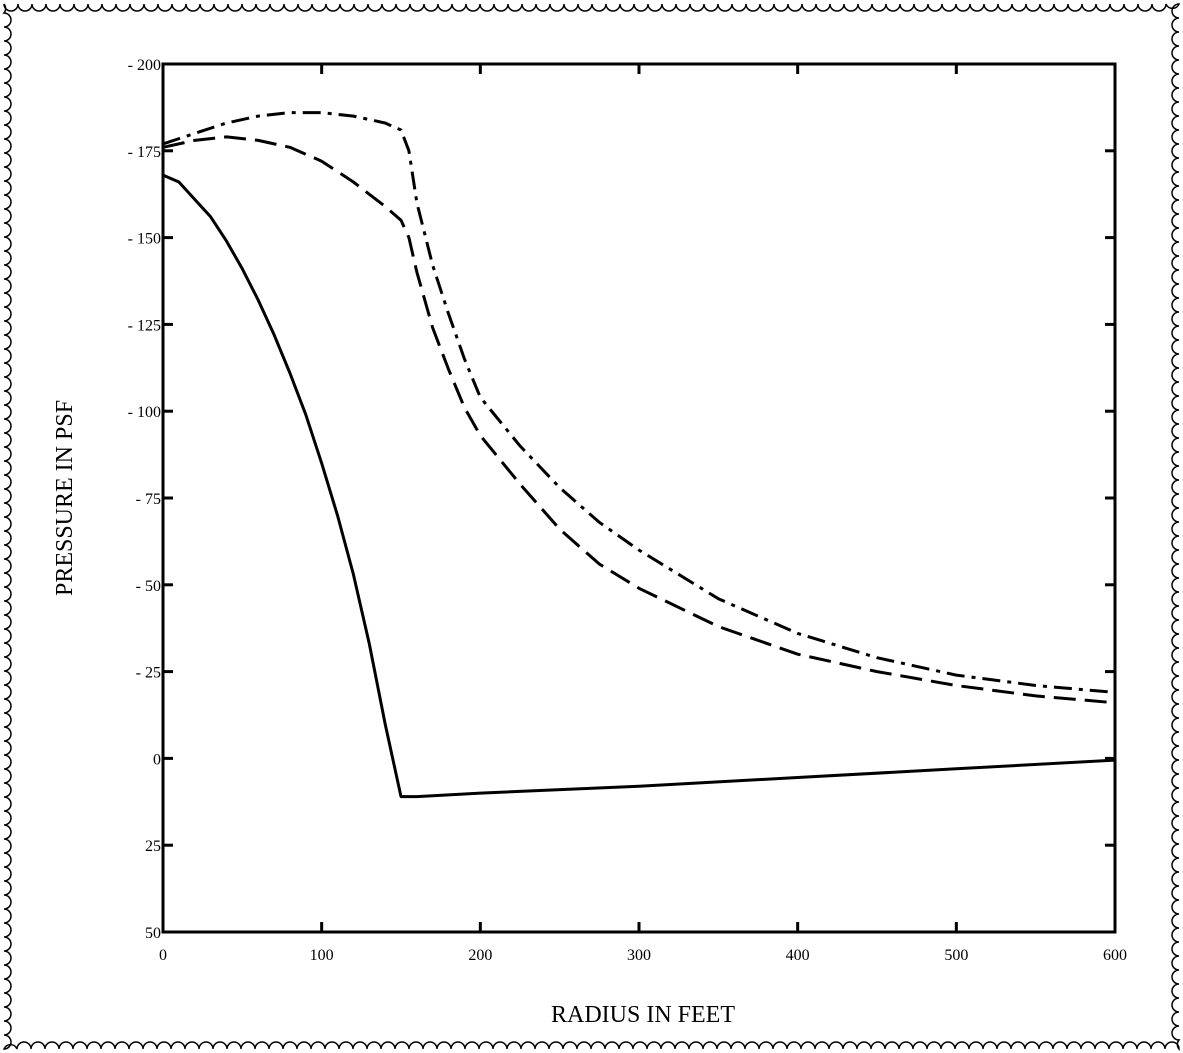  I want to click on y-tick-label: 0, so click(157, 759).